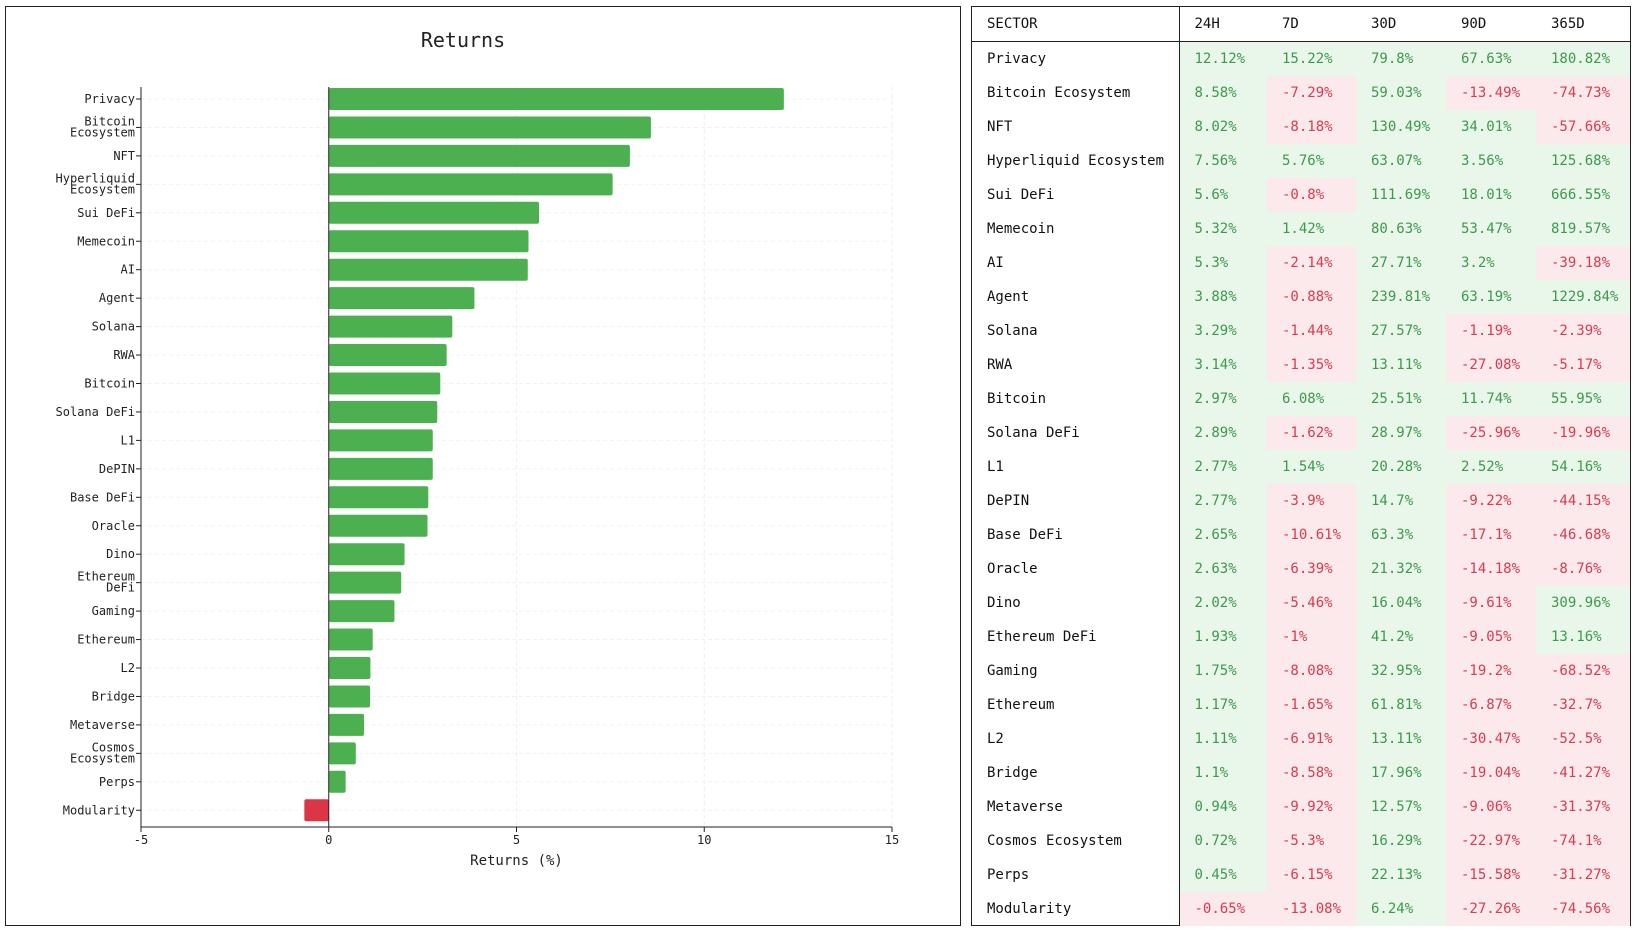 Image resolution: width=1636 pixels, height=932 pixels. I want to click on chart-title: Returns, so click(463, 40).